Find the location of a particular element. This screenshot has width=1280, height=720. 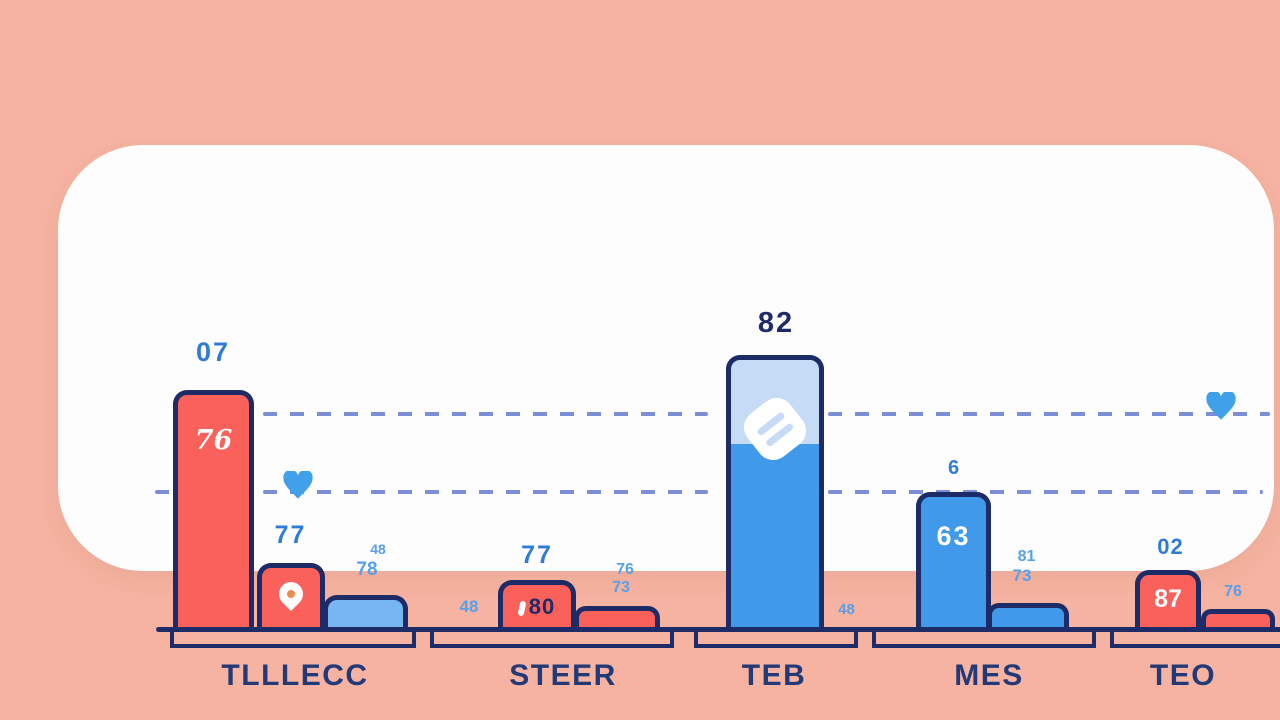

value-label: 81 is located at coordinates (1026, 556).